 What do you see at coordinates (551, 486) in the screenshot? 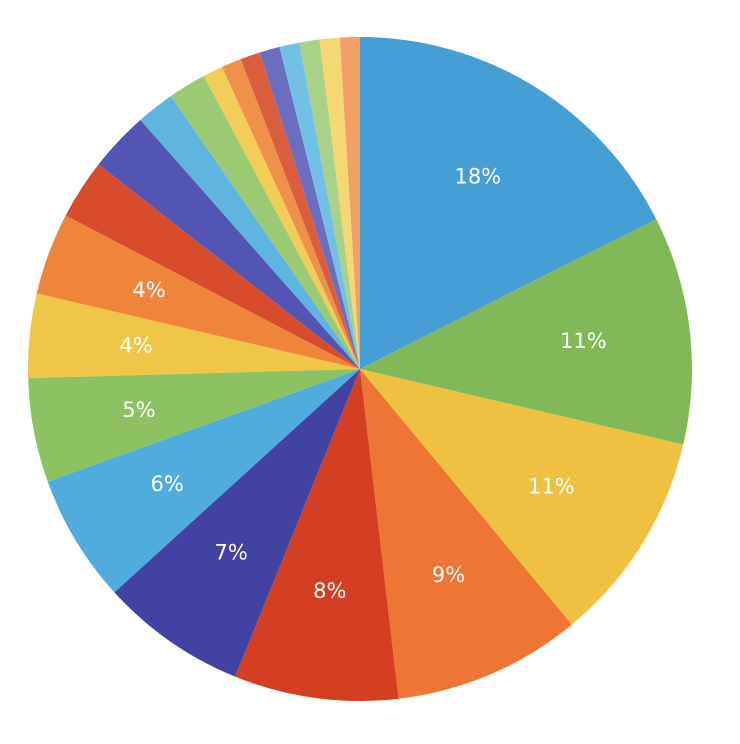
I see `pie-slice-label-3: 11%` at bounding box center [551, 486].